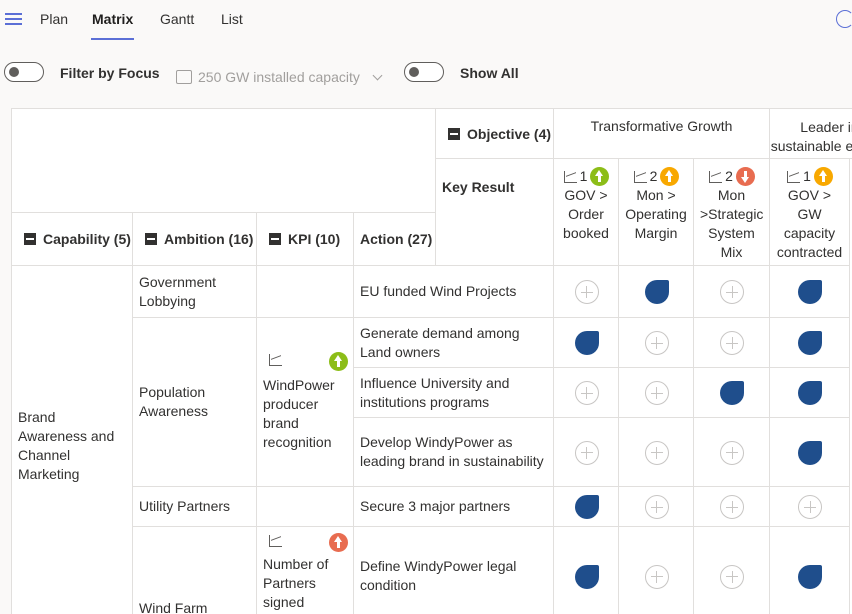  I want to click on refresh-icon, so click(844, 19).